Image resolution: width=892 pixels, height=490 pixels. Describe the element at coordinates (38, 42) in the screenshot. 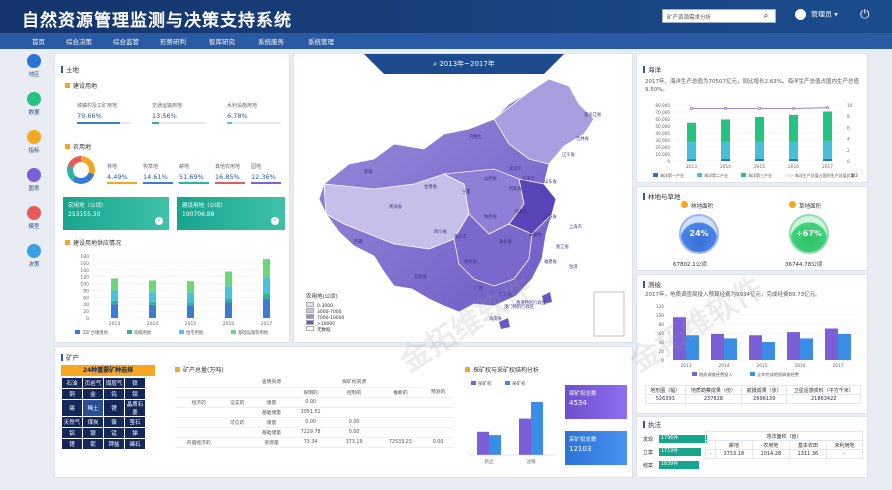

I see `nav-item-0: 首页` at that location.